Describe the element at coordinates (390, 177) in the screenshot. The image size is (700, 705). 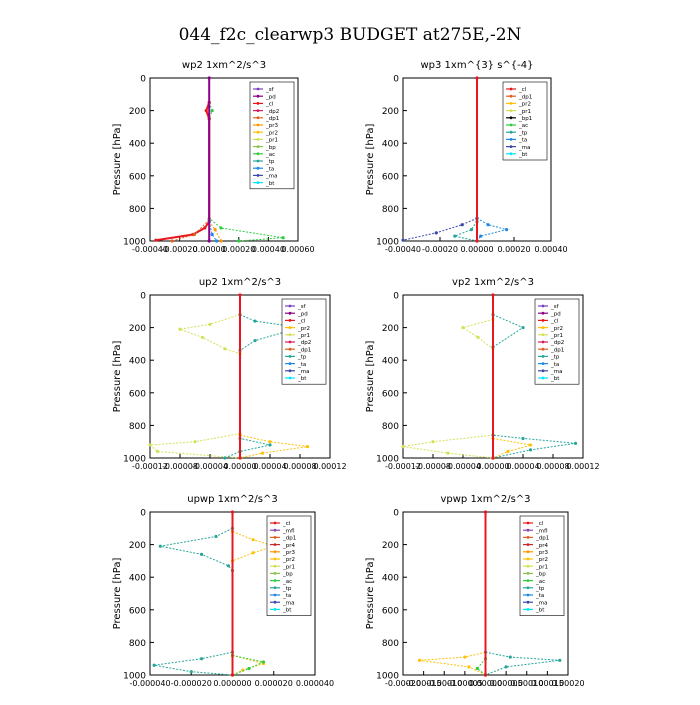
I see `y-tick-label: 600` at that location.